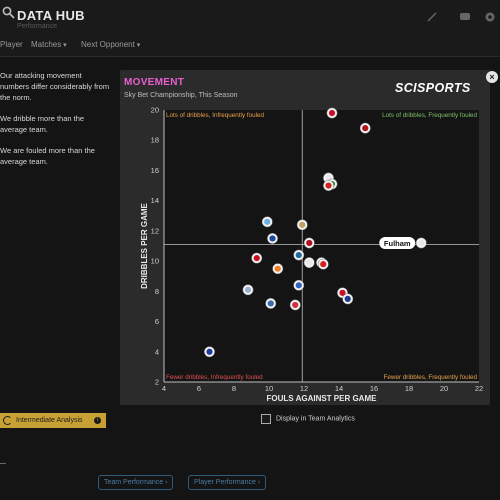 This screenshot has width=500, height=500. What do you see at coordinates (429, 115) in the screenshot?
I see `quadrant-label-top-right: Lots of dribbles, Frequently fouled` at bounding box center [429, 115].